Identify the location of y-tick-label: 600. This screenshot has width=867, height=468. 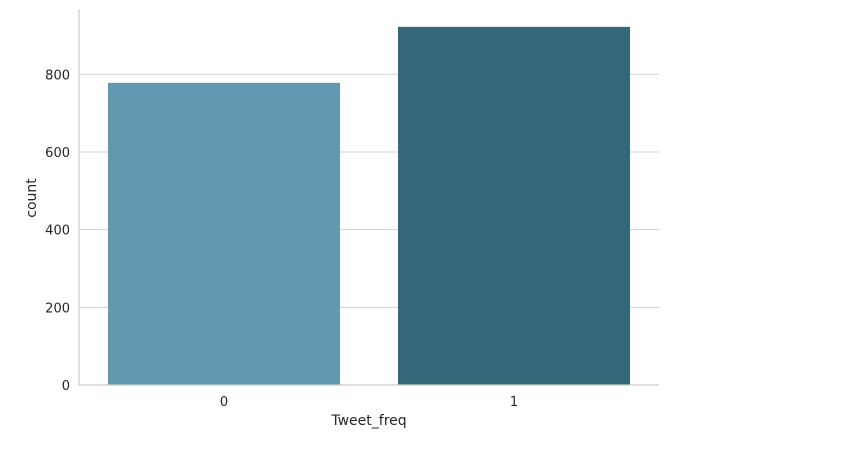
(57, 153).